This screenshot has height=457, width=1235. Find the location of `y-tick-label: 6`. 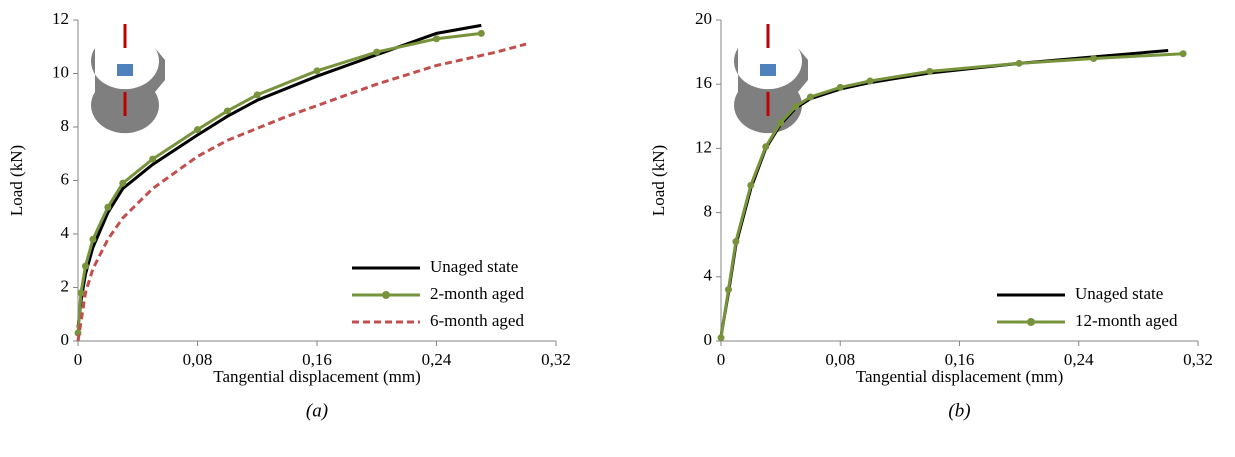

y-tick-label: 6 is located at coordinates (65, 178).